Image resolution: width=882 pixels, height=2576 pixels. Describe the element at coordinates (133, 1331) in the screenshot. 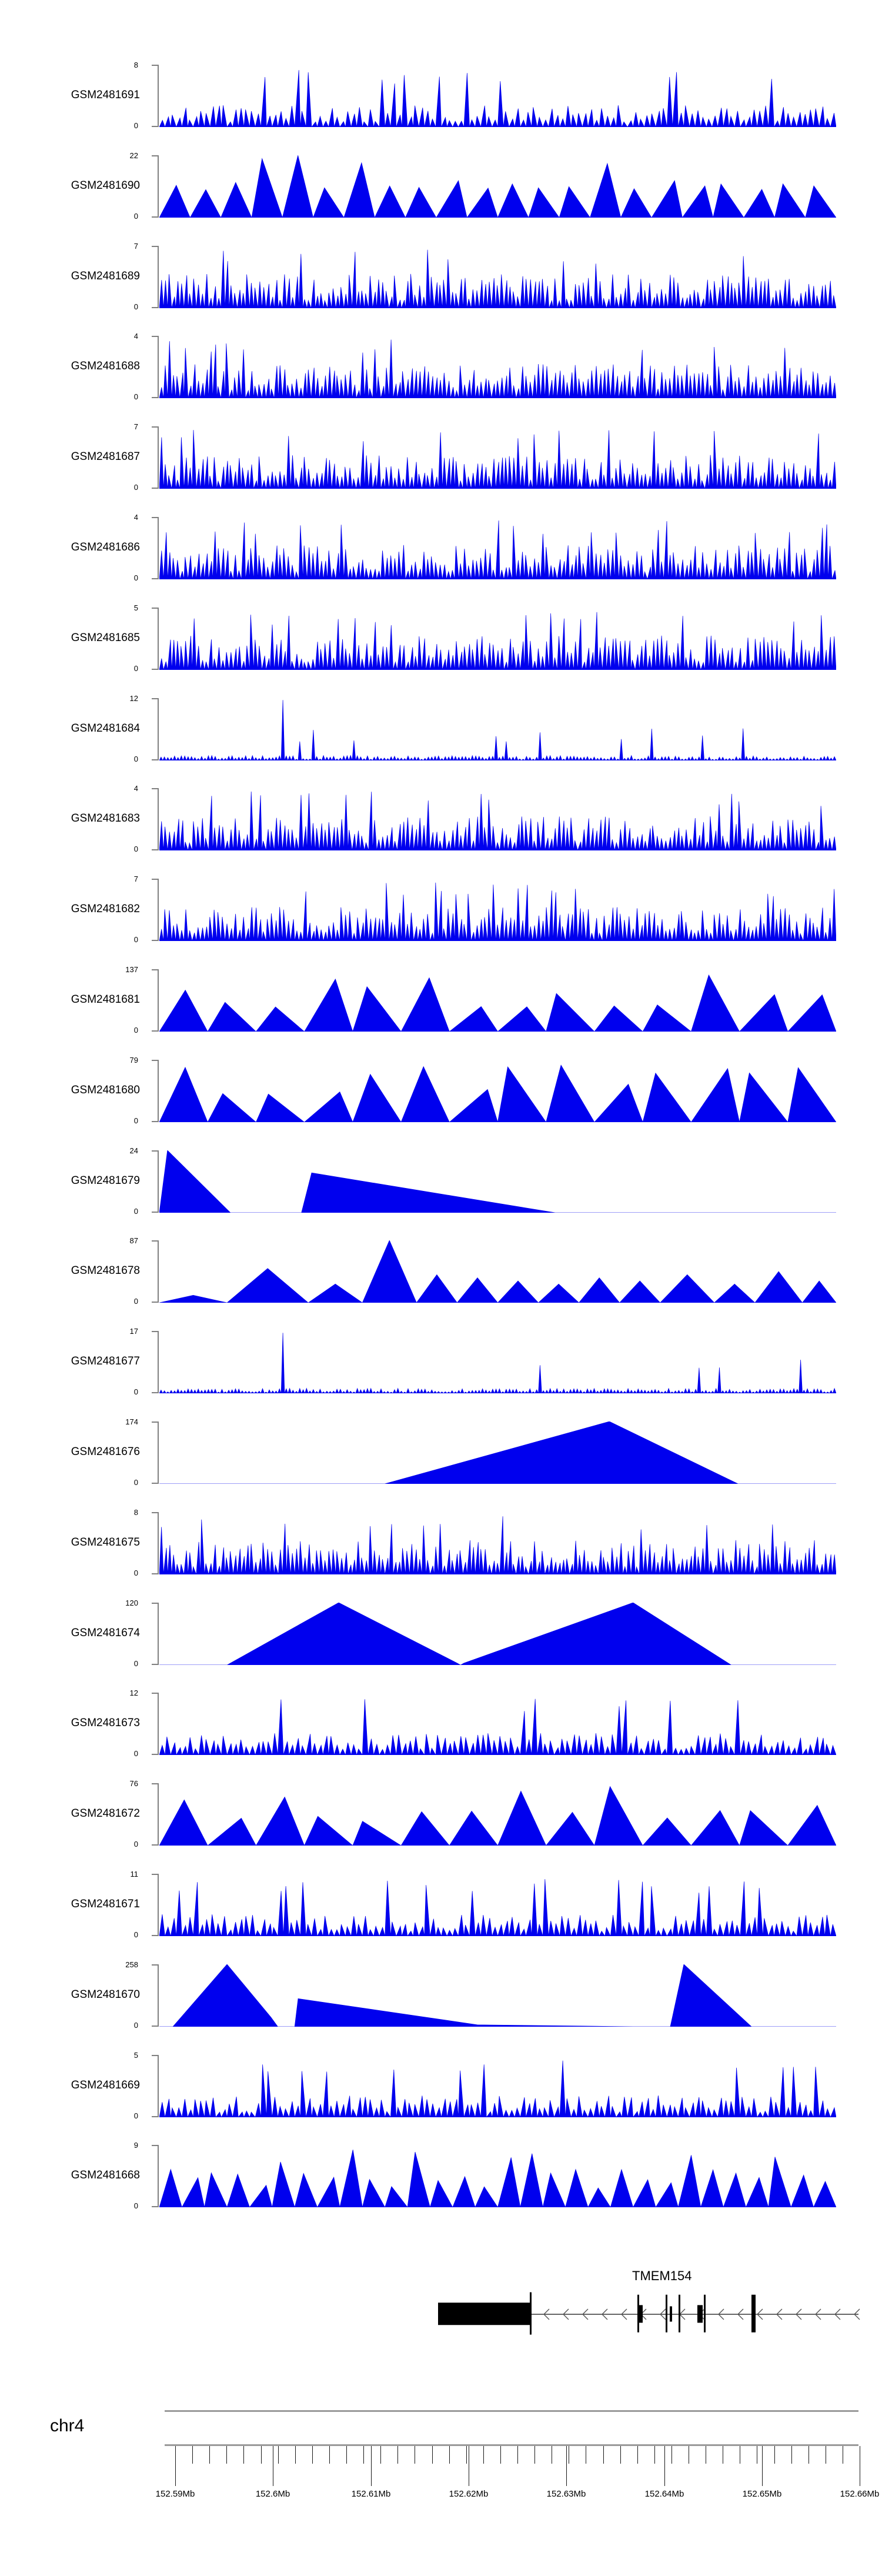

I see `axis-max-value: 17` at that location.